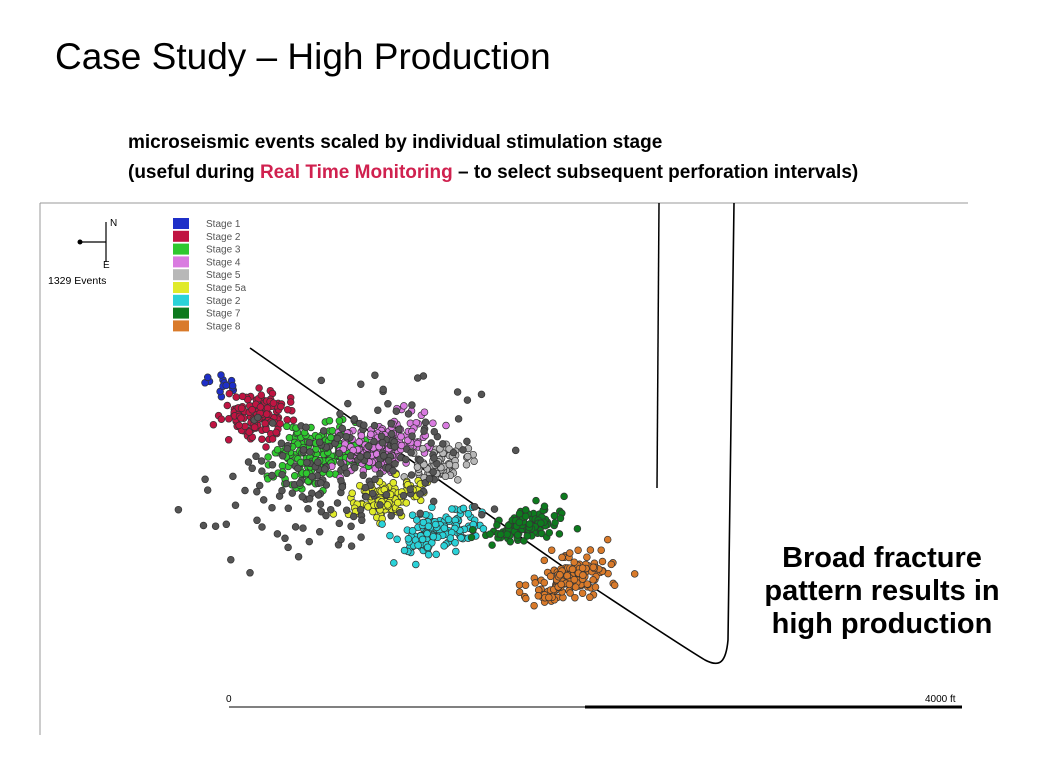 This screenshot has height=780, width=1040. Describe the element at coordinates (223, 237) in the screenshot. I see `legend-label: Stage 2` at that location.